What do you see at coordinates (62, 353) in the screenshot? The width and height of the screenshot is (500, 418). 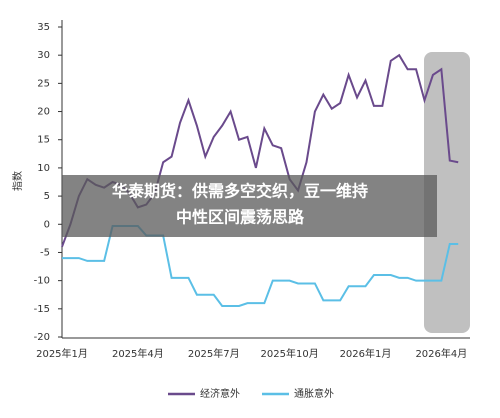 I see `x-tick-label: 2025年1月` at bounding box center [62, 353].